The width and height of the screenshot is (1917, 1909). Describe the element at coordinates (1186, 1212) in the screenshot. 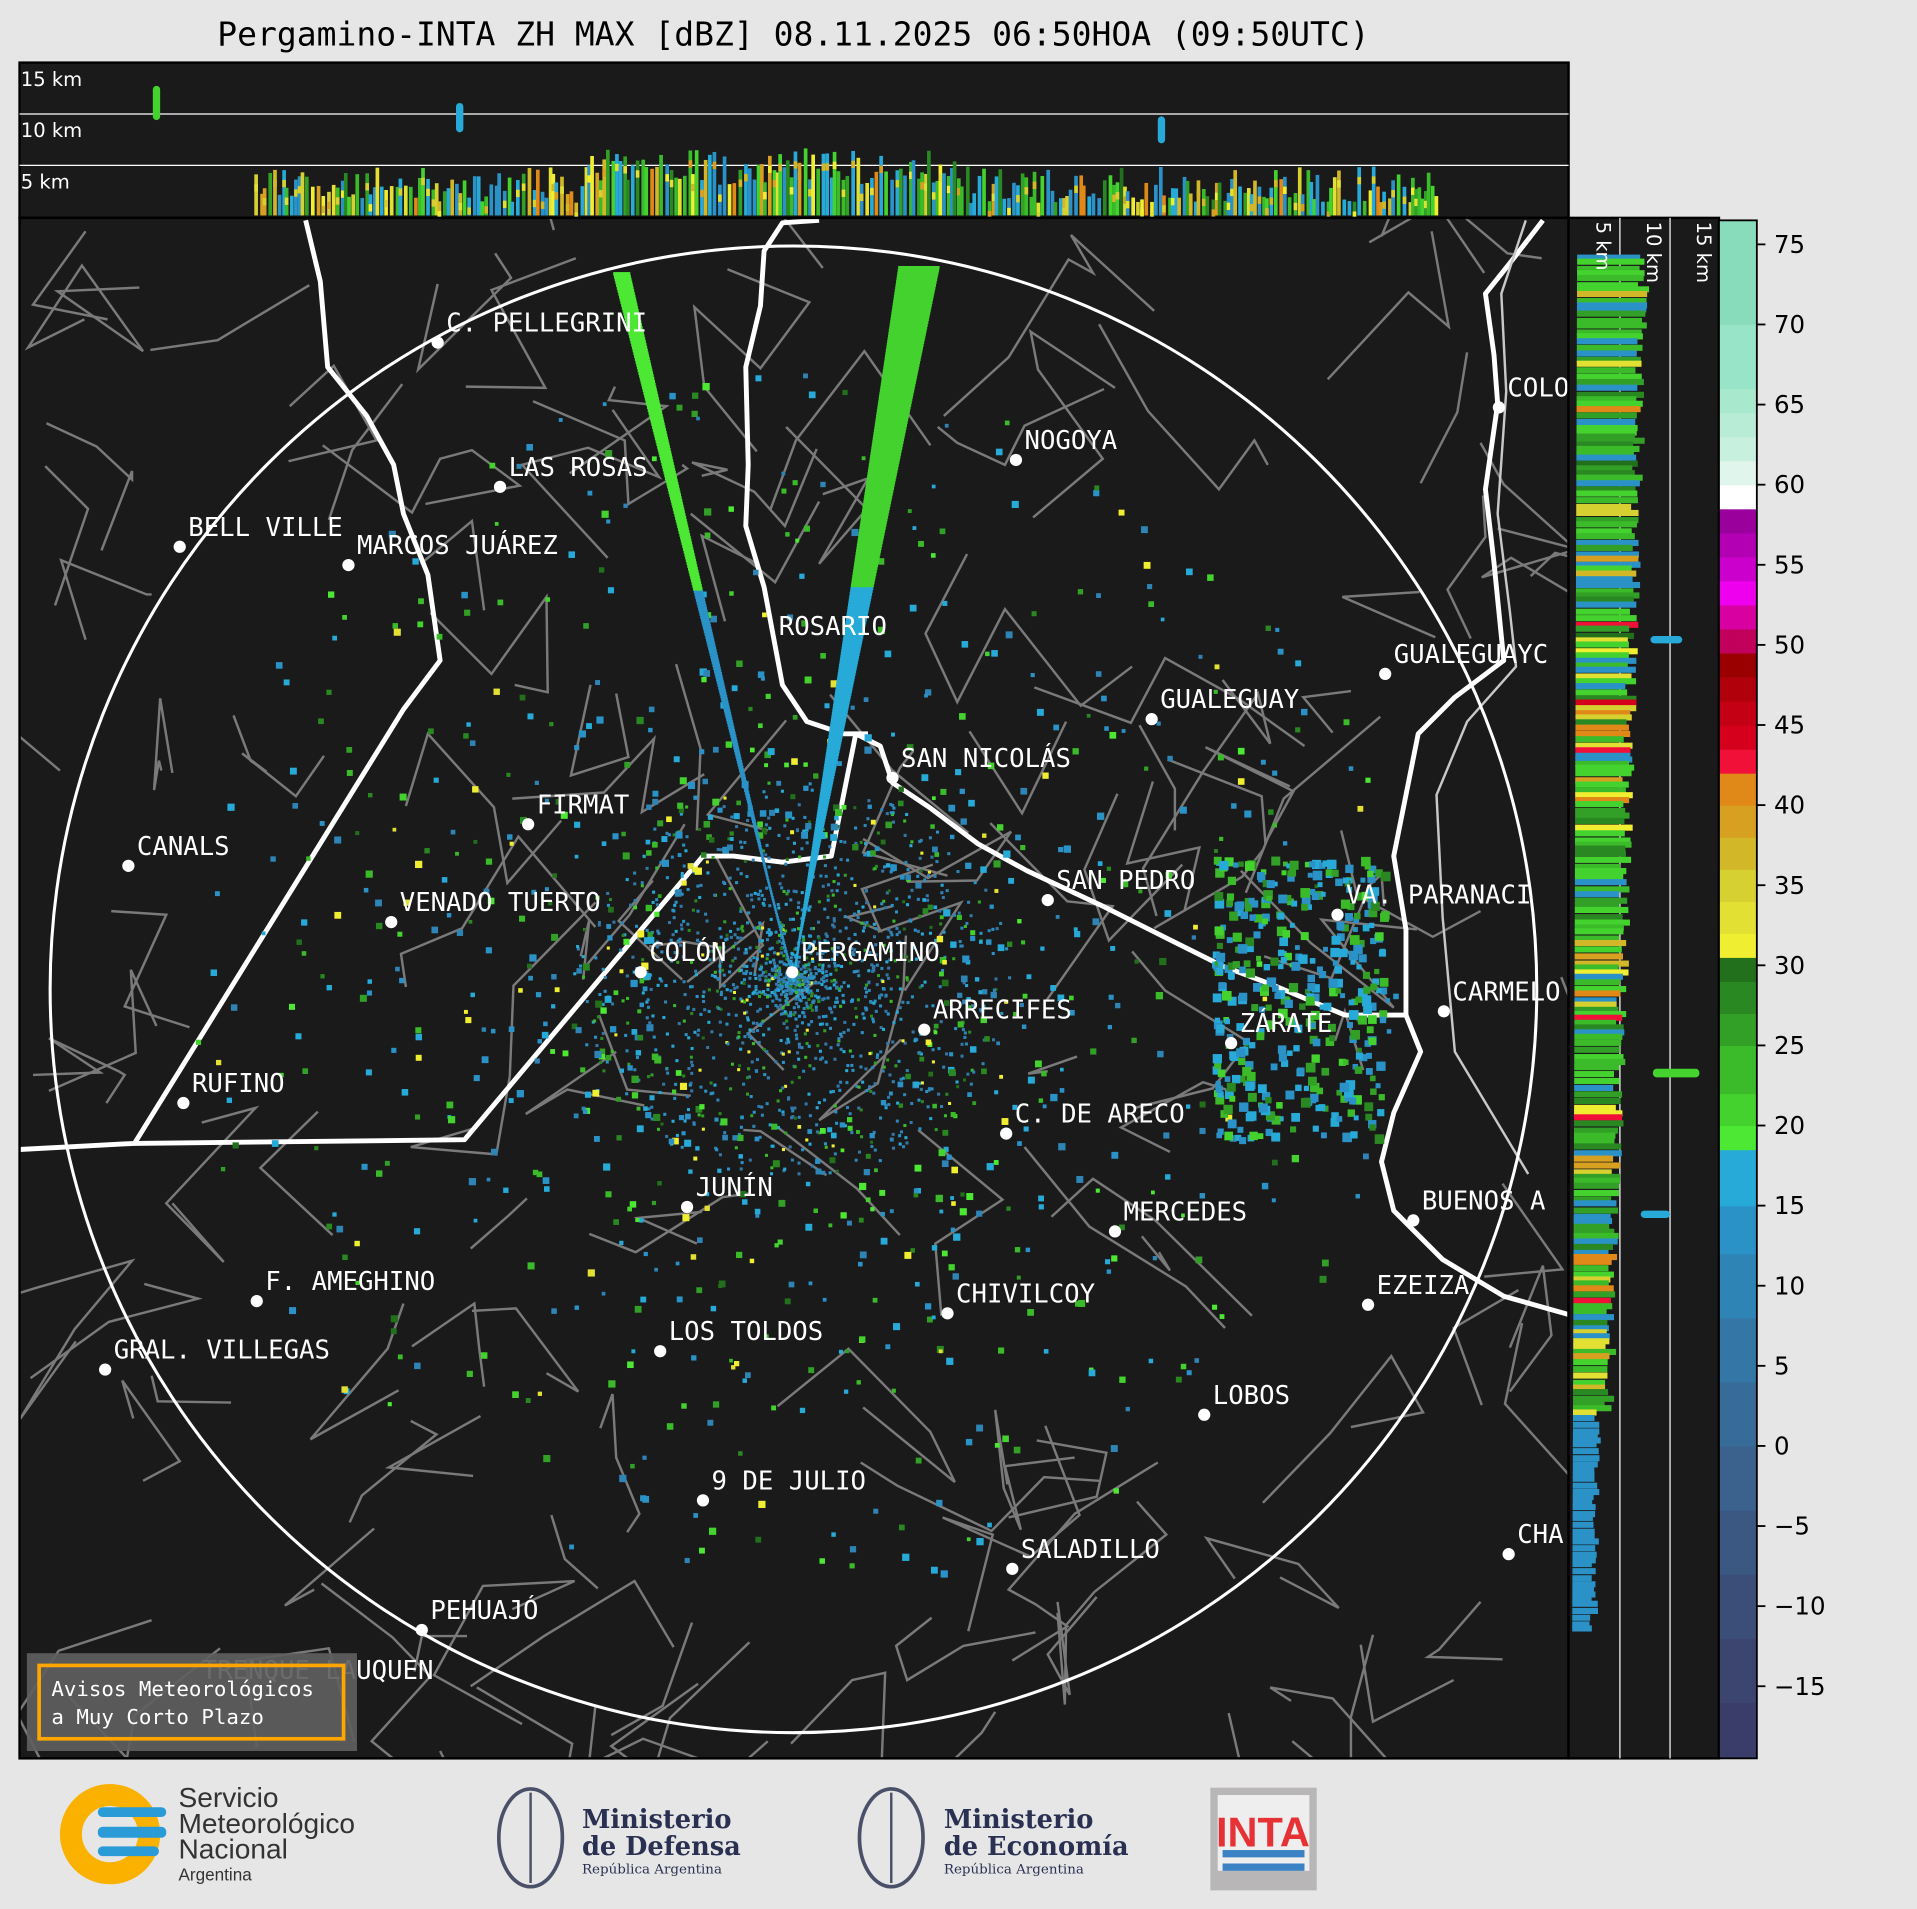

I see `city-label: MERCEDES` at that location.